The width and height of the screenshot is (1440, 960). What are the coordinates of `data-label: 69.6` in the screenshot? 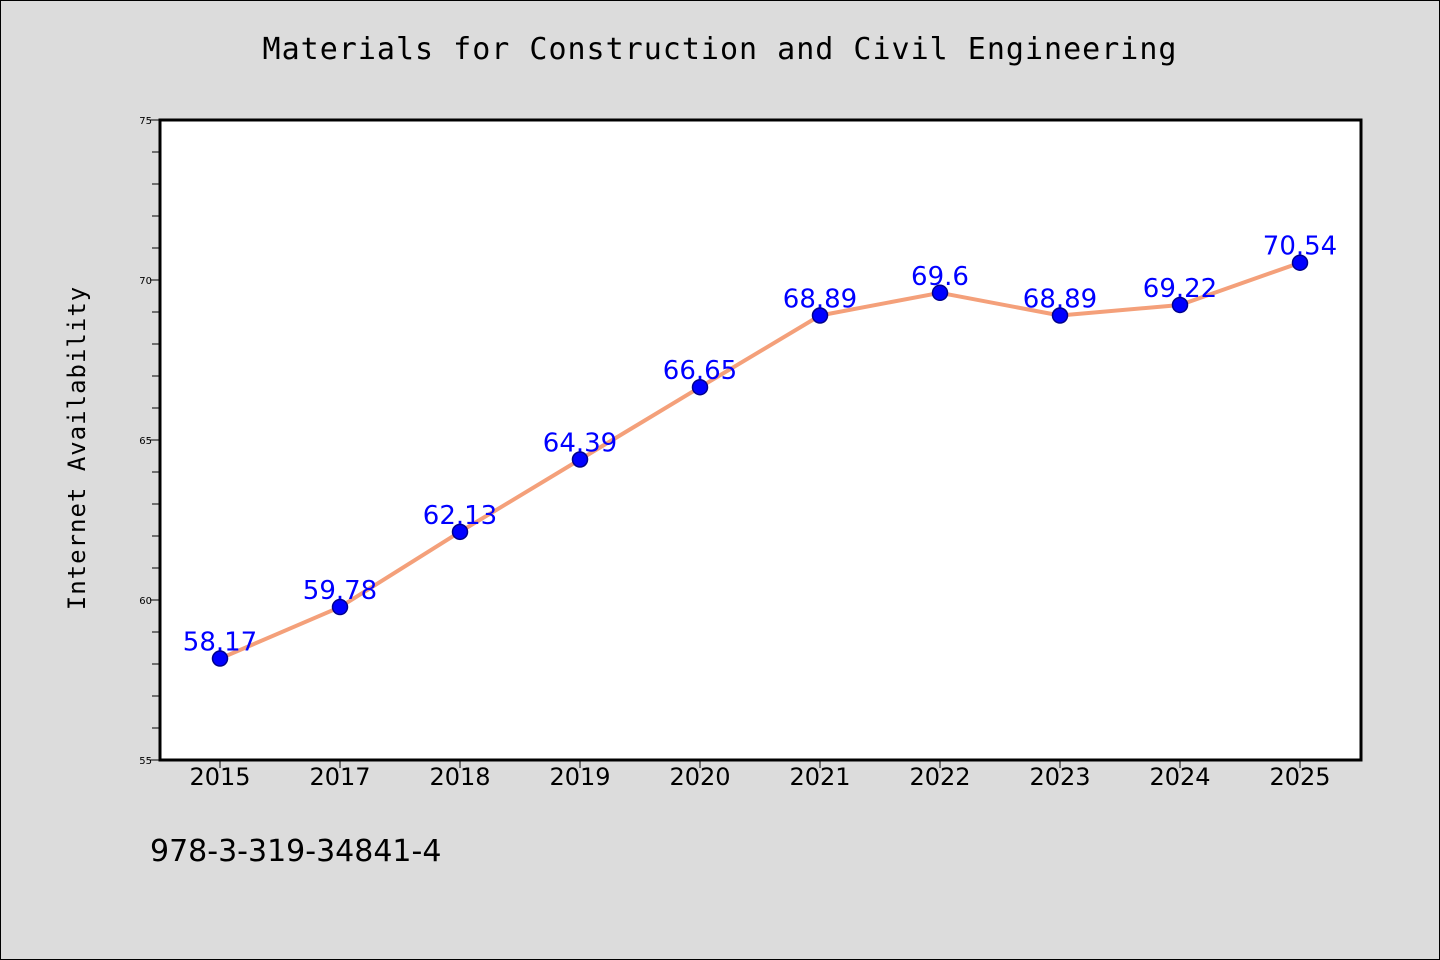 It's located at (940, 277).